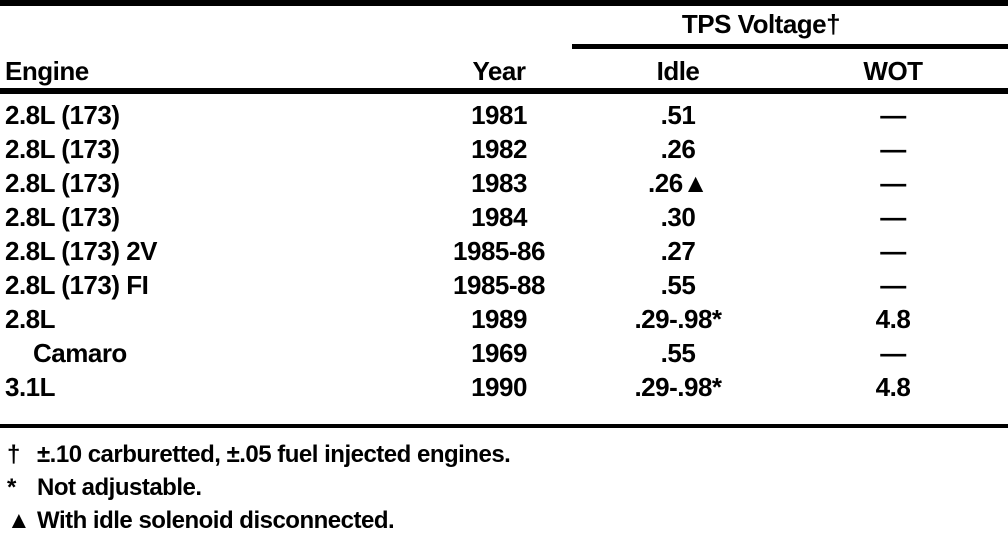 The height and width of the screenshot is (534, 1008). Describe the element at coordinates (30, 387) in the screenshot. I see `engine-cell: 3.1L` at that location.